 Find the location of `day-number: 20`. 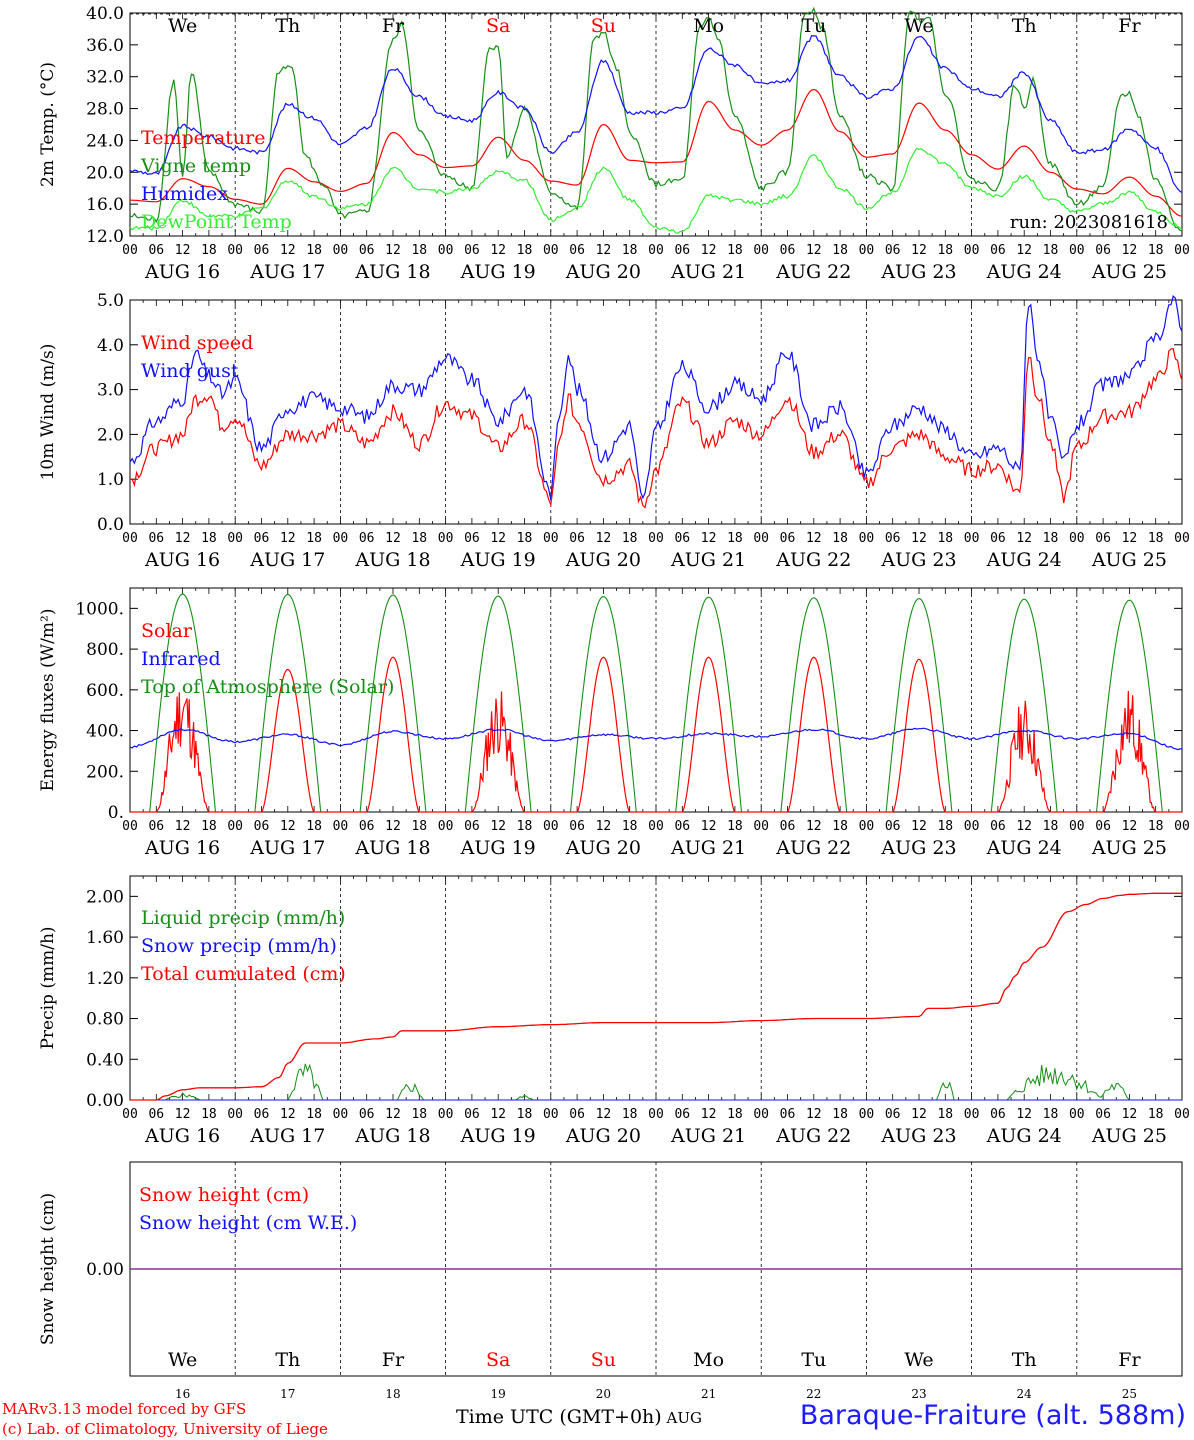

day-number: 20 is located at coordinates (603, 1394).